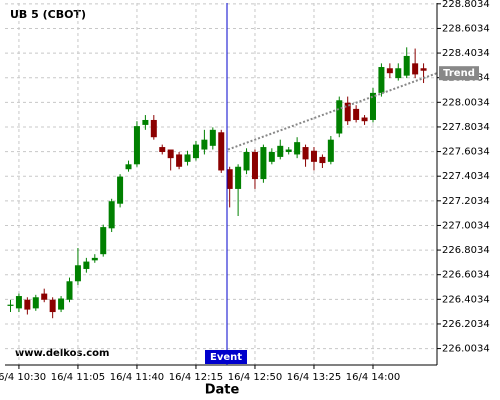 The height and width of the screenshot is (400, 500). What do you see at coordinates (466, 53) in the screenshot?
I see `y-tick-label: 228.4034` at bounding box center [466, 53].